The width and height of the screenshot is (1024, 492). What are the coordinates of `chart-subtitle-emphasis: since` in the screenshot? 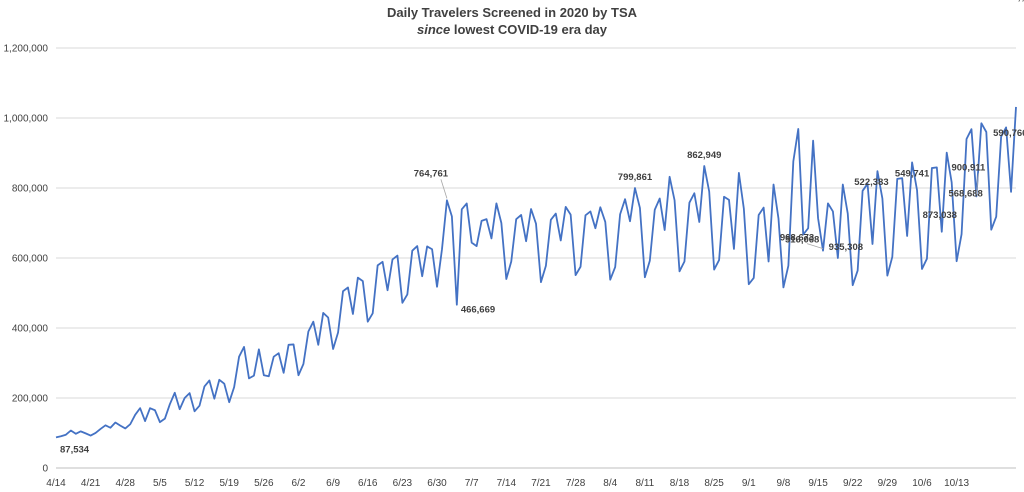 It's located at (433, 29).